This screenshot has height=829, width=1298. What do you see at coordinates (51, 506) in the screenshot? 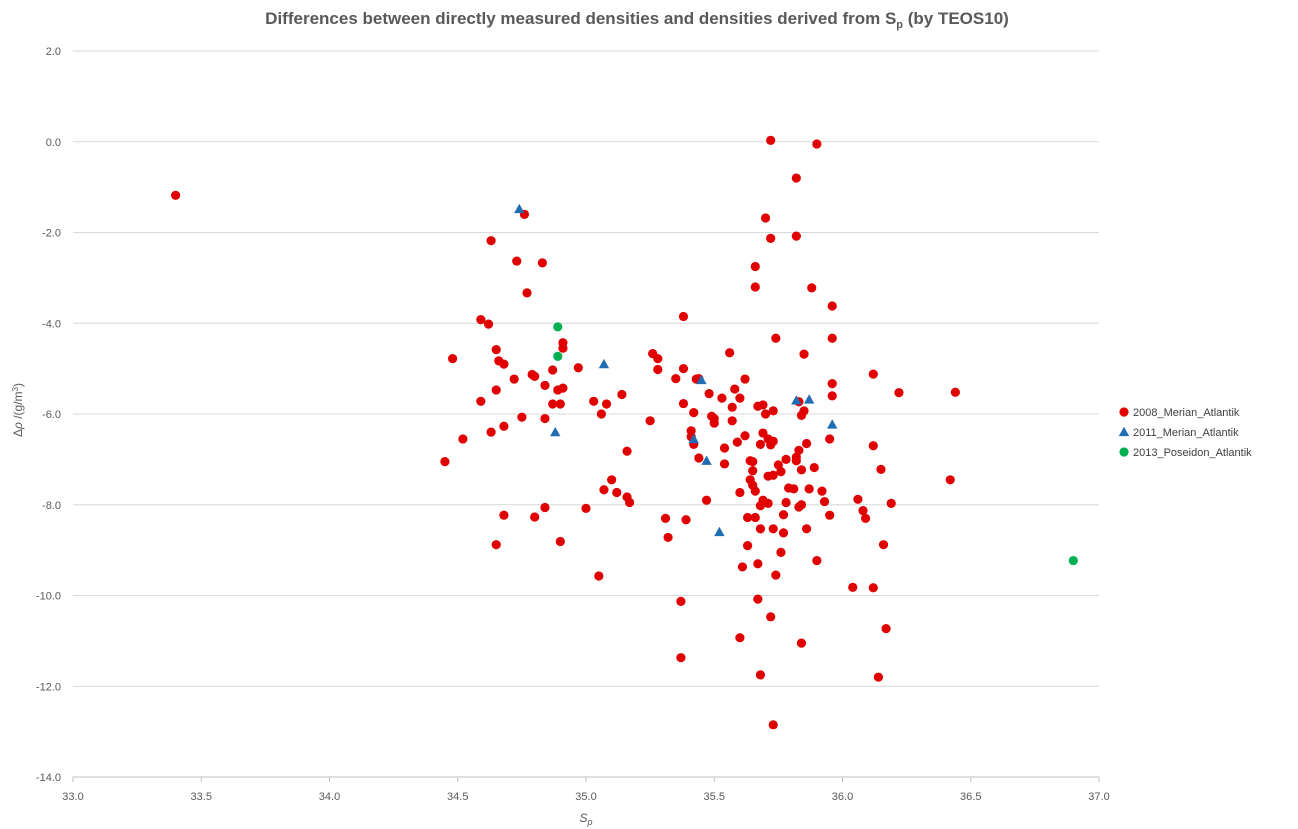
I see `y-tick-label: -8.0` at bounding box center [51, 506].